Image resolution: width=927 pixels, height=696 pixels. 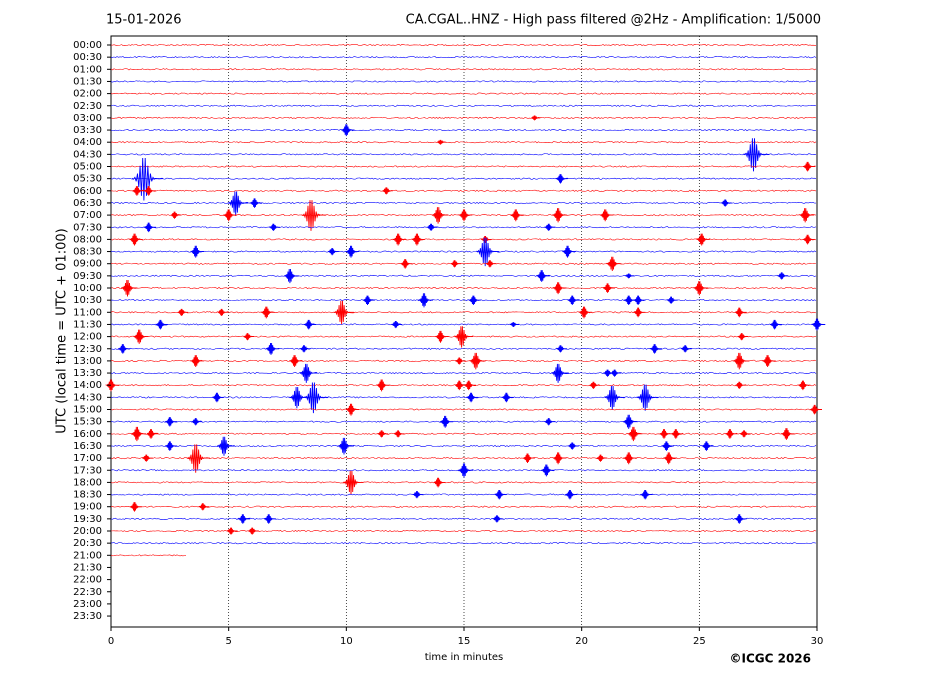 What do you see at coordinates (144, 20) in the screenshot?
I see `chart-date: 15-01-2026` at bounding box center [144, 20].